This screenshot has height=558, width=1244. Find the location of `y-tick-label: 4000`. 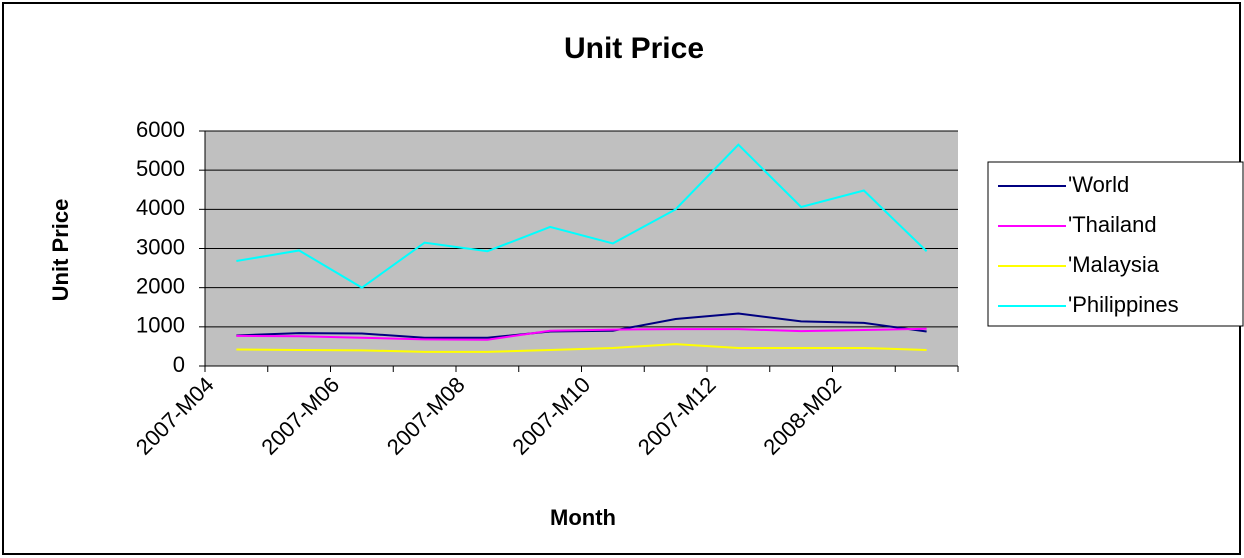

y-tick-label: 4000 is located at coordinates (160, 207).